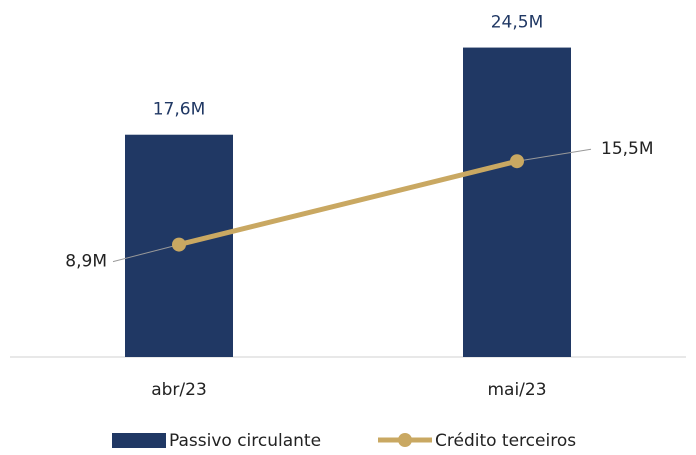 The width and height of the screenshot is (696, 455). Describe the element at coordinates (627, 149) in the screenshot. I see `value-label: 15,5M` at that location.